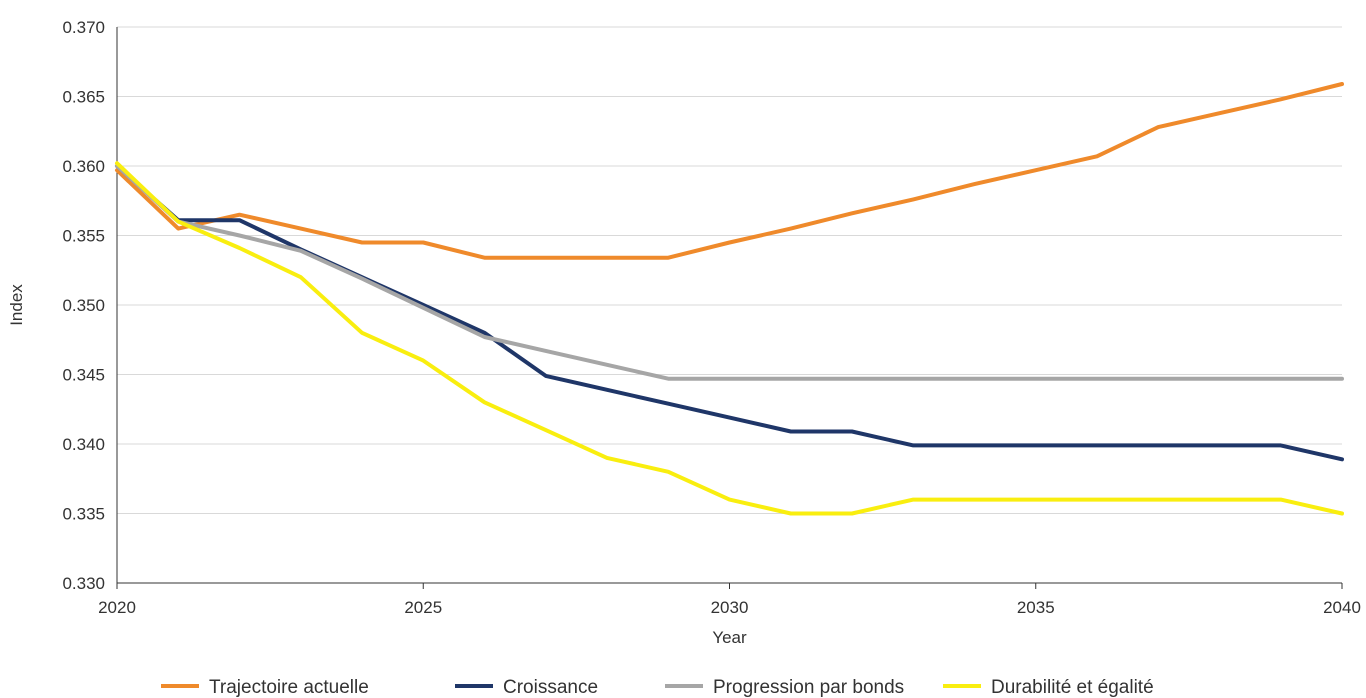  I want to click on y-tick-label: 0.345, so click(83, 375).